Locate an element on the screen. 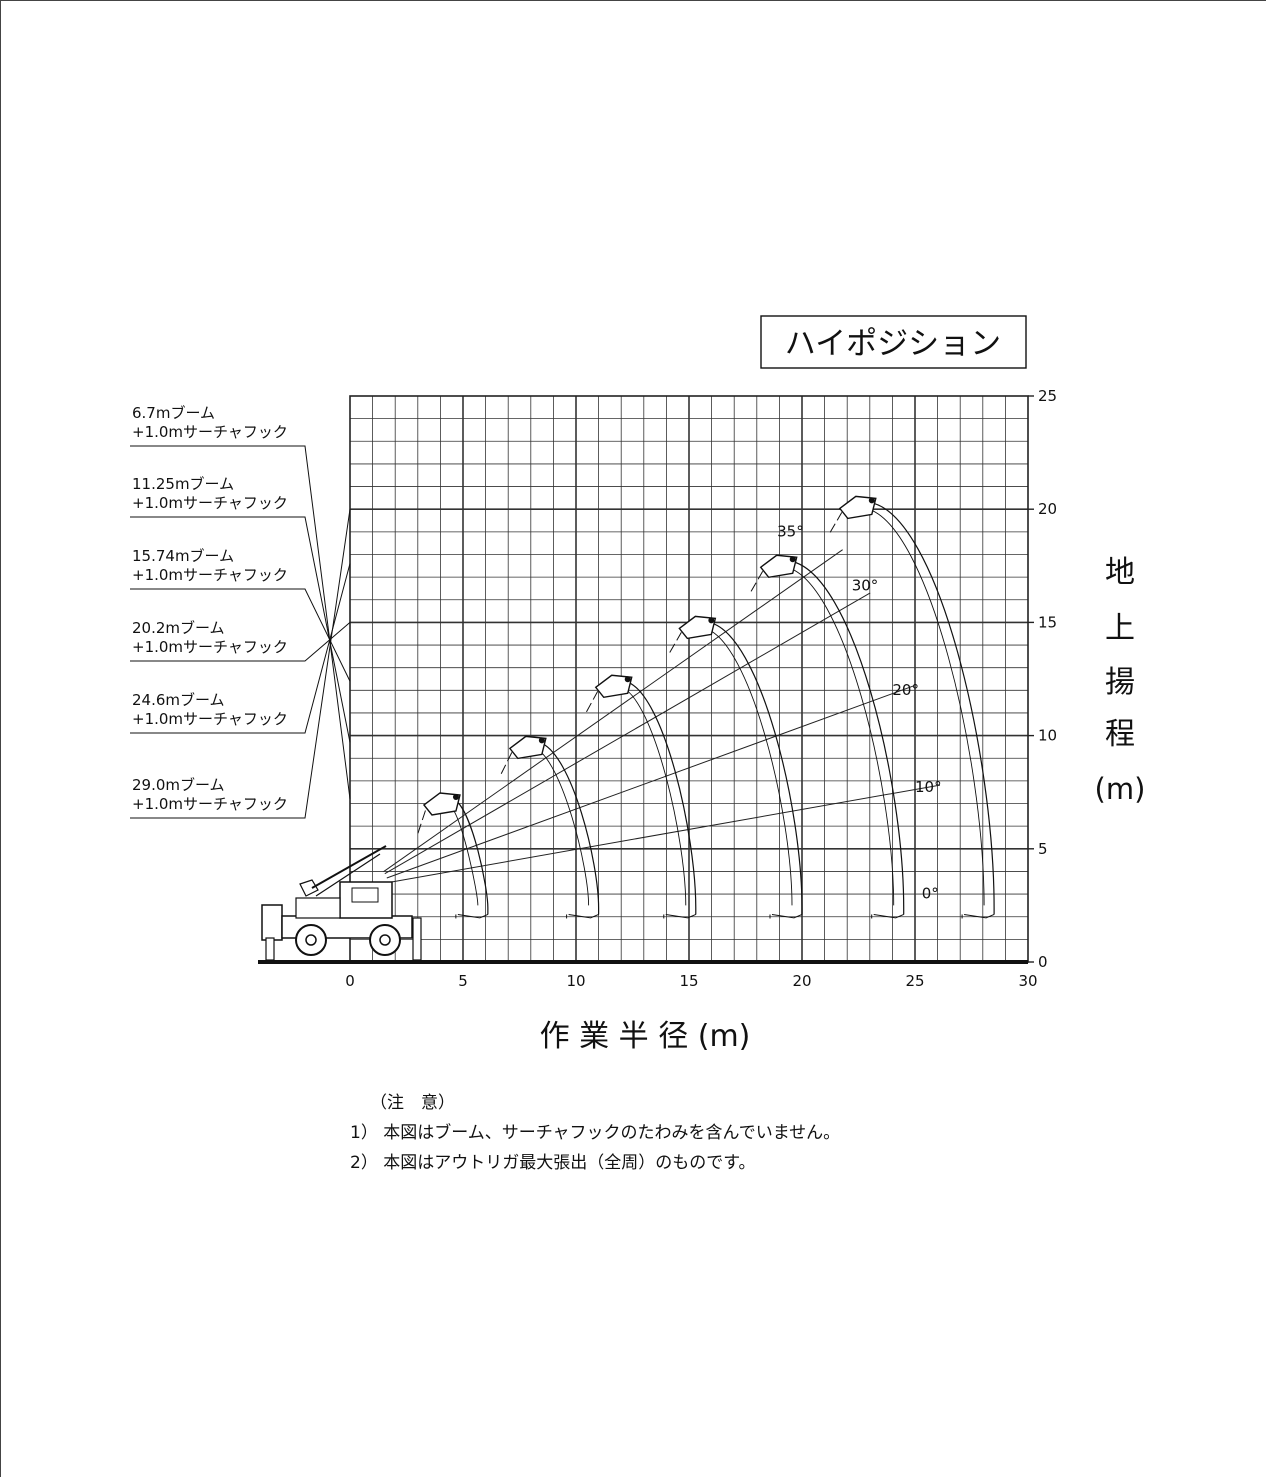  boom-angle-label: 10° is located at coordinates (928, 787).